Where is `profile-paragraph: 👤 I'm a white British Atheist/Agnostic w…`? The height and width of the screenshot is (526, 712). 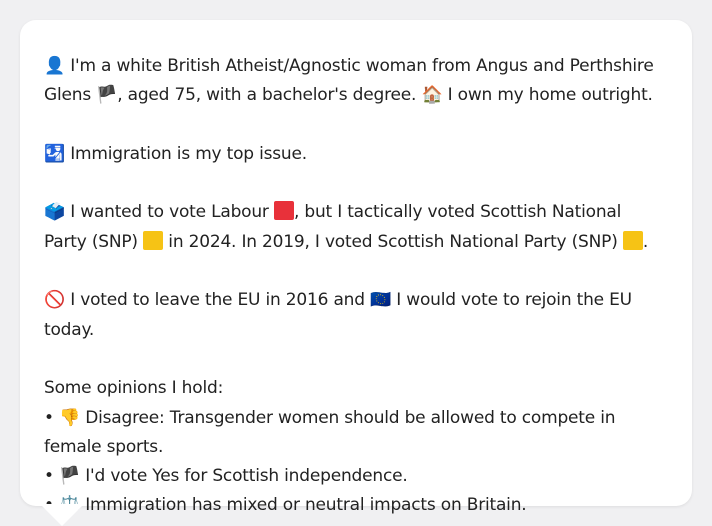
profile-paragraph: 👤 I'm a white British Atheist/Agnostic w… is located at coordinates (356, 81).